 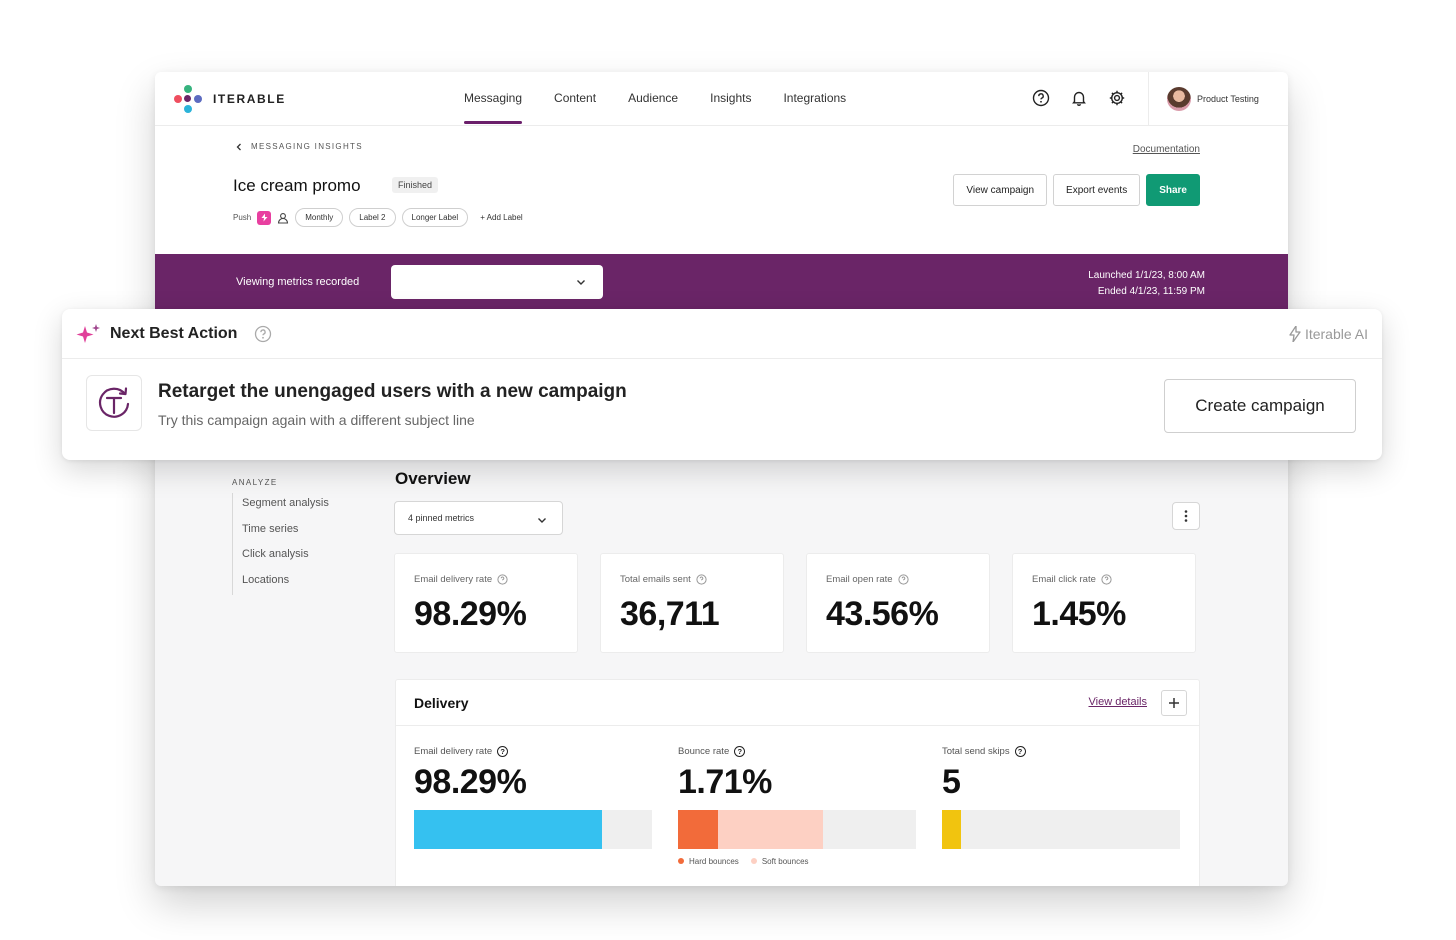 I want to click on share-button: Share, so click(x=1173, y=190).